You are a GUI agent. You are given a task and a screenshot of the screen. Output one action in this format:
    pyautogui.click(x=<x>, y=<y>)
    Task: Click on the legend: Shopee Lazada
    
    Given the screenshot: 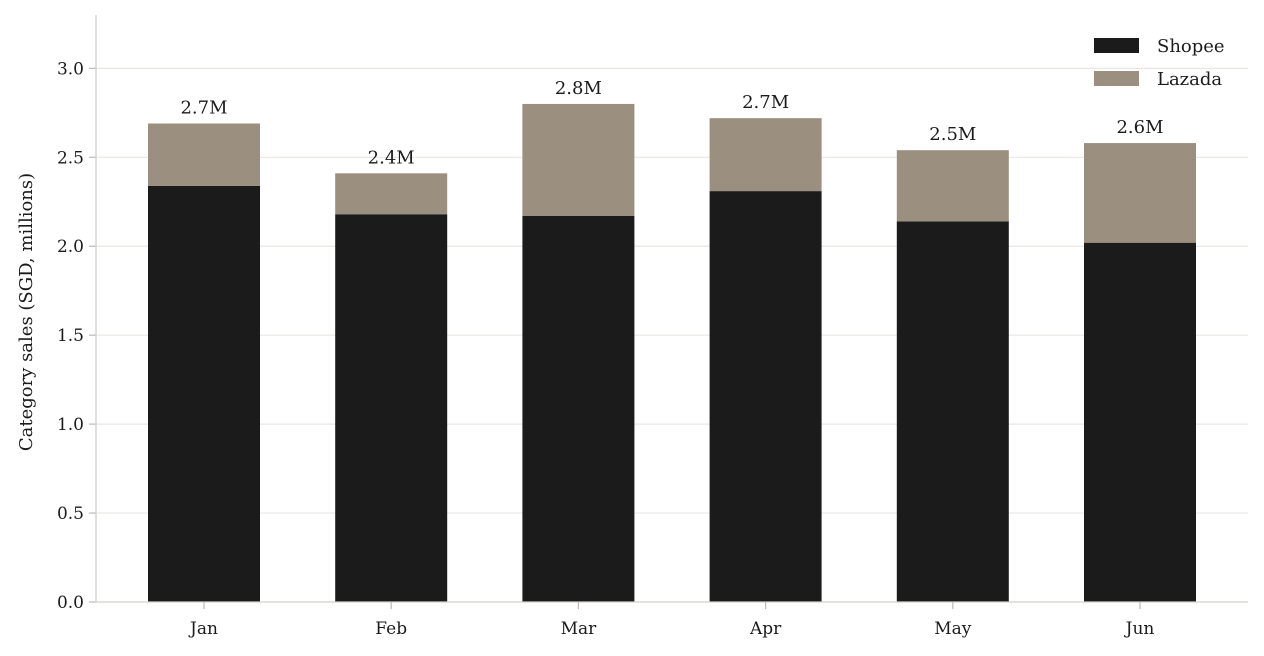 What is the action you would take?
    pyautogui.click(x=1159, y=63)
    